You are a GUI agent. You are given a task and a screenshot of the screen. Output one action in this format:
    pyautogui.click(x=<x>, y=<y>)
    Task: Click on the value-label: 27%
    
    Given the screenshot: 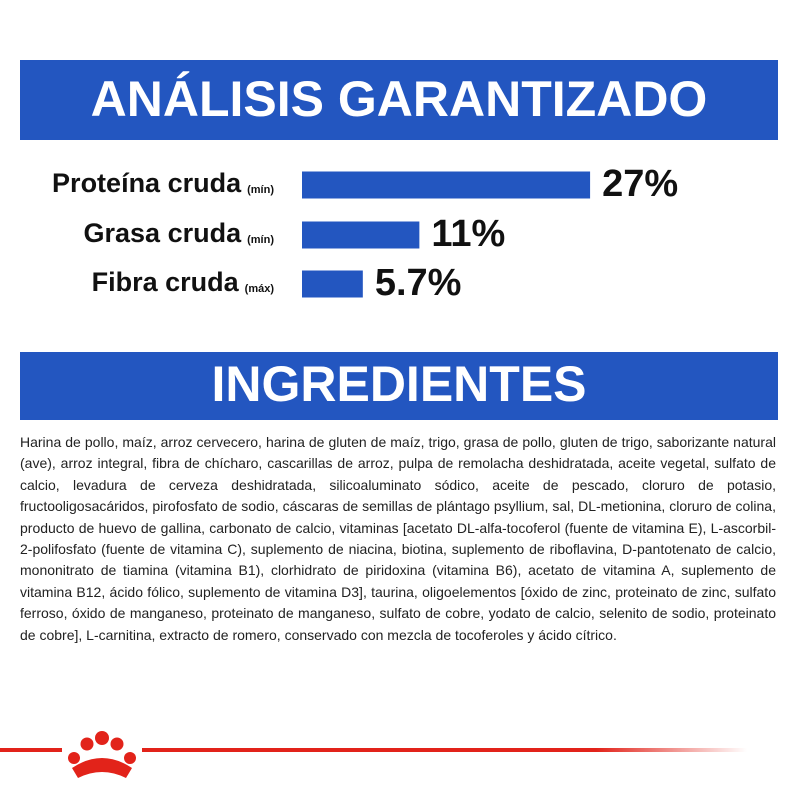 What is the action you would take?
    pyautogui.click(x=640, y=184)
    